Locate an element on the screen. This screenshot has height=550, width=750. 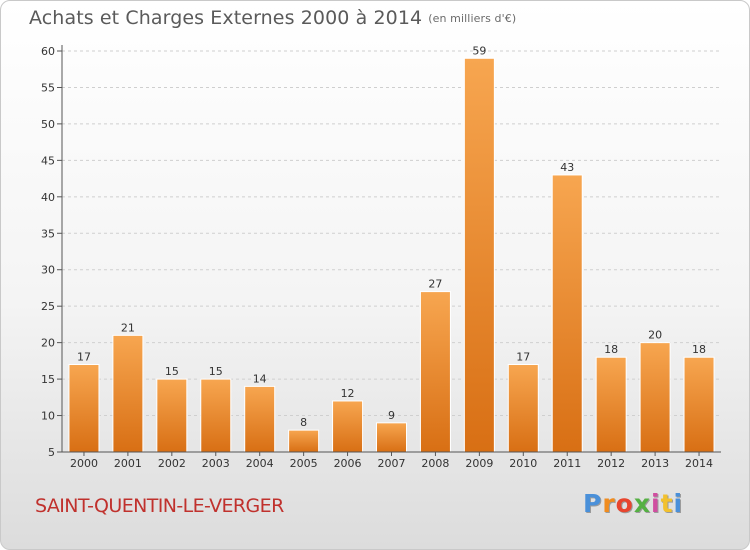
data-label: 20 is located at coordinates (655, 335).